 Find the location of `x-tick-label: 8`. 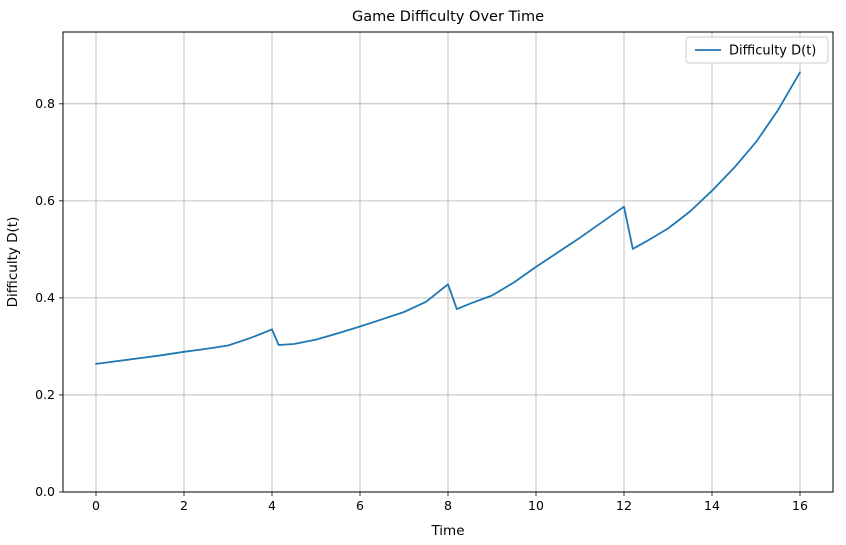

x-tick-label: 8 is located at coordinates (448, 505).